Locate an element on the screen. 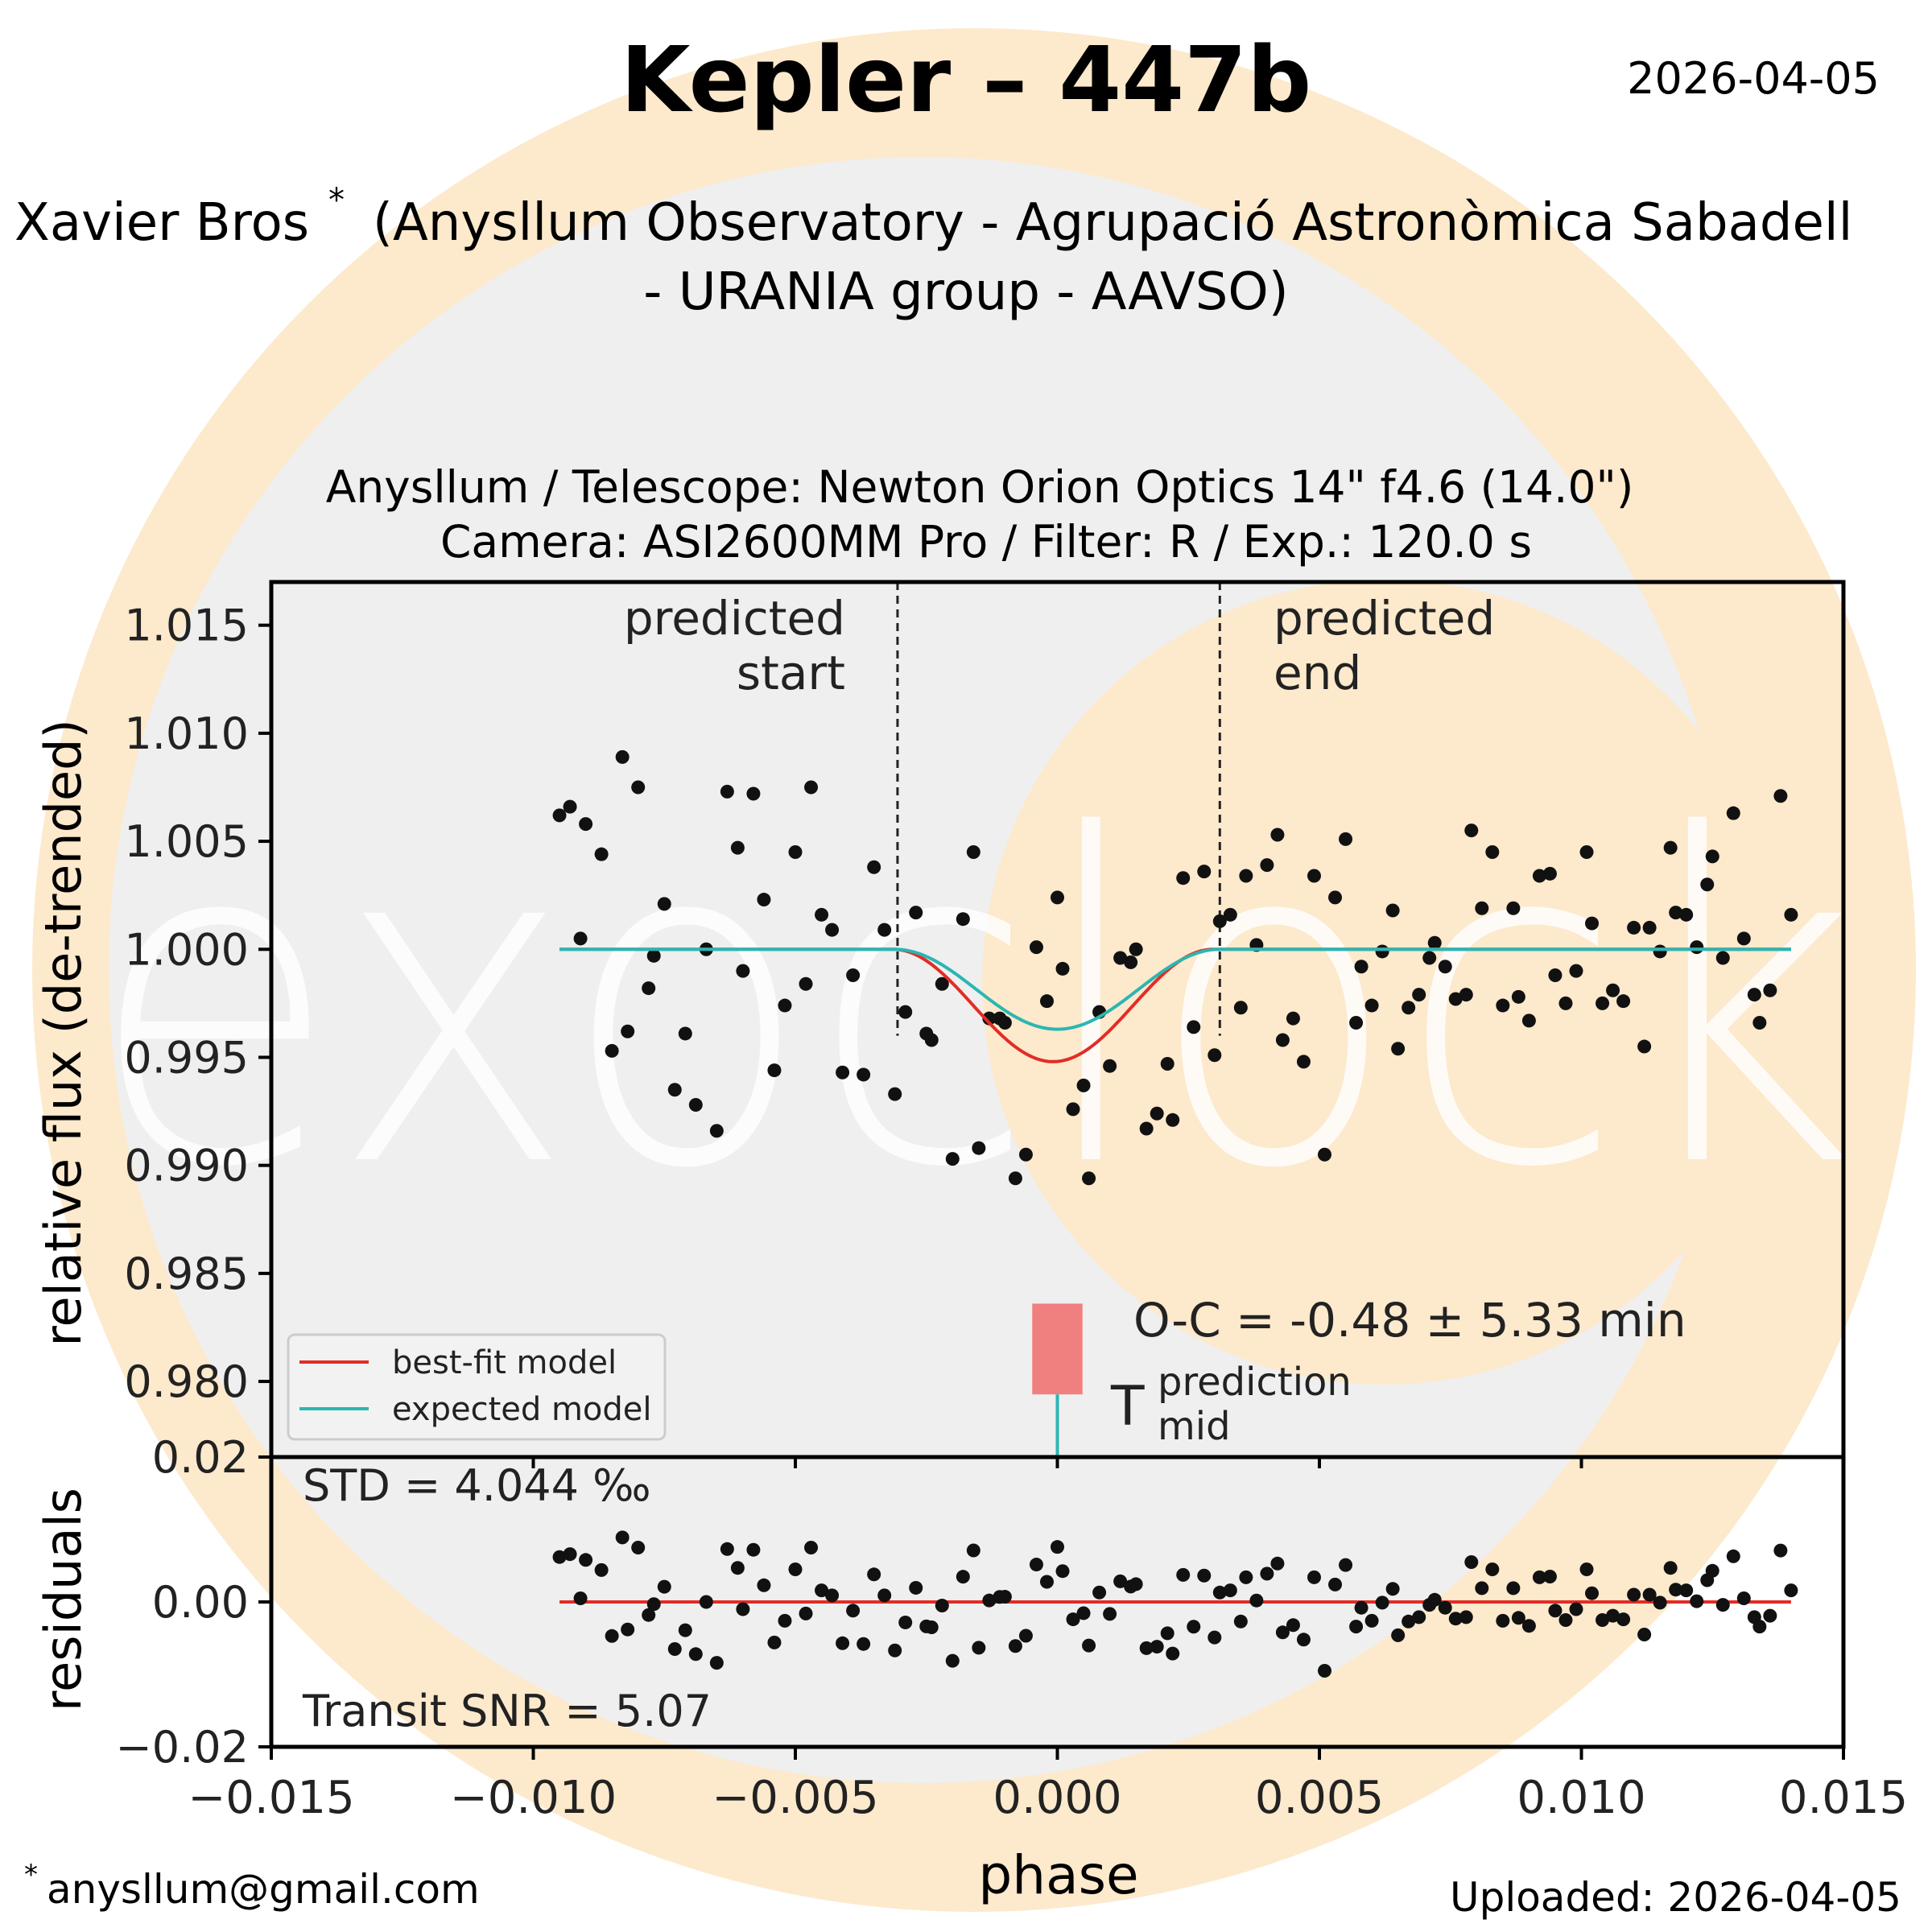 The height and width of the screenshot is (1932, 1932). figure-title: Kepler – 447b is located at coordinates (966, 80).